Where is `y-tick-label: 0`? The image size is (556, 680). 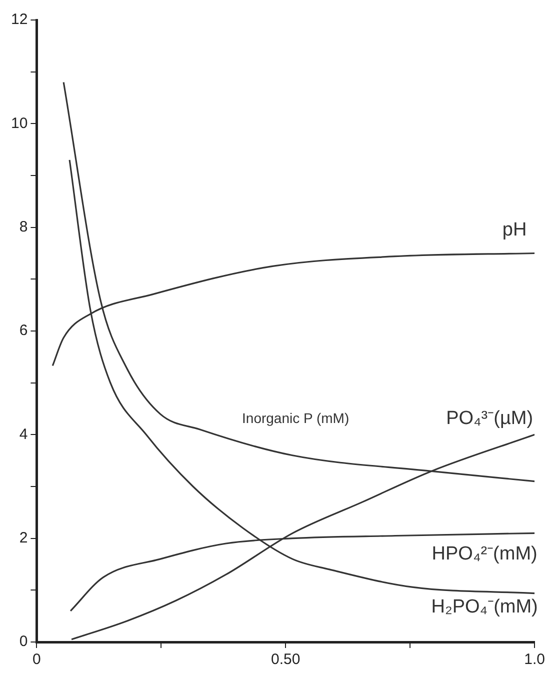
y-tick-label: 0 is located at coordinates (23, 641).